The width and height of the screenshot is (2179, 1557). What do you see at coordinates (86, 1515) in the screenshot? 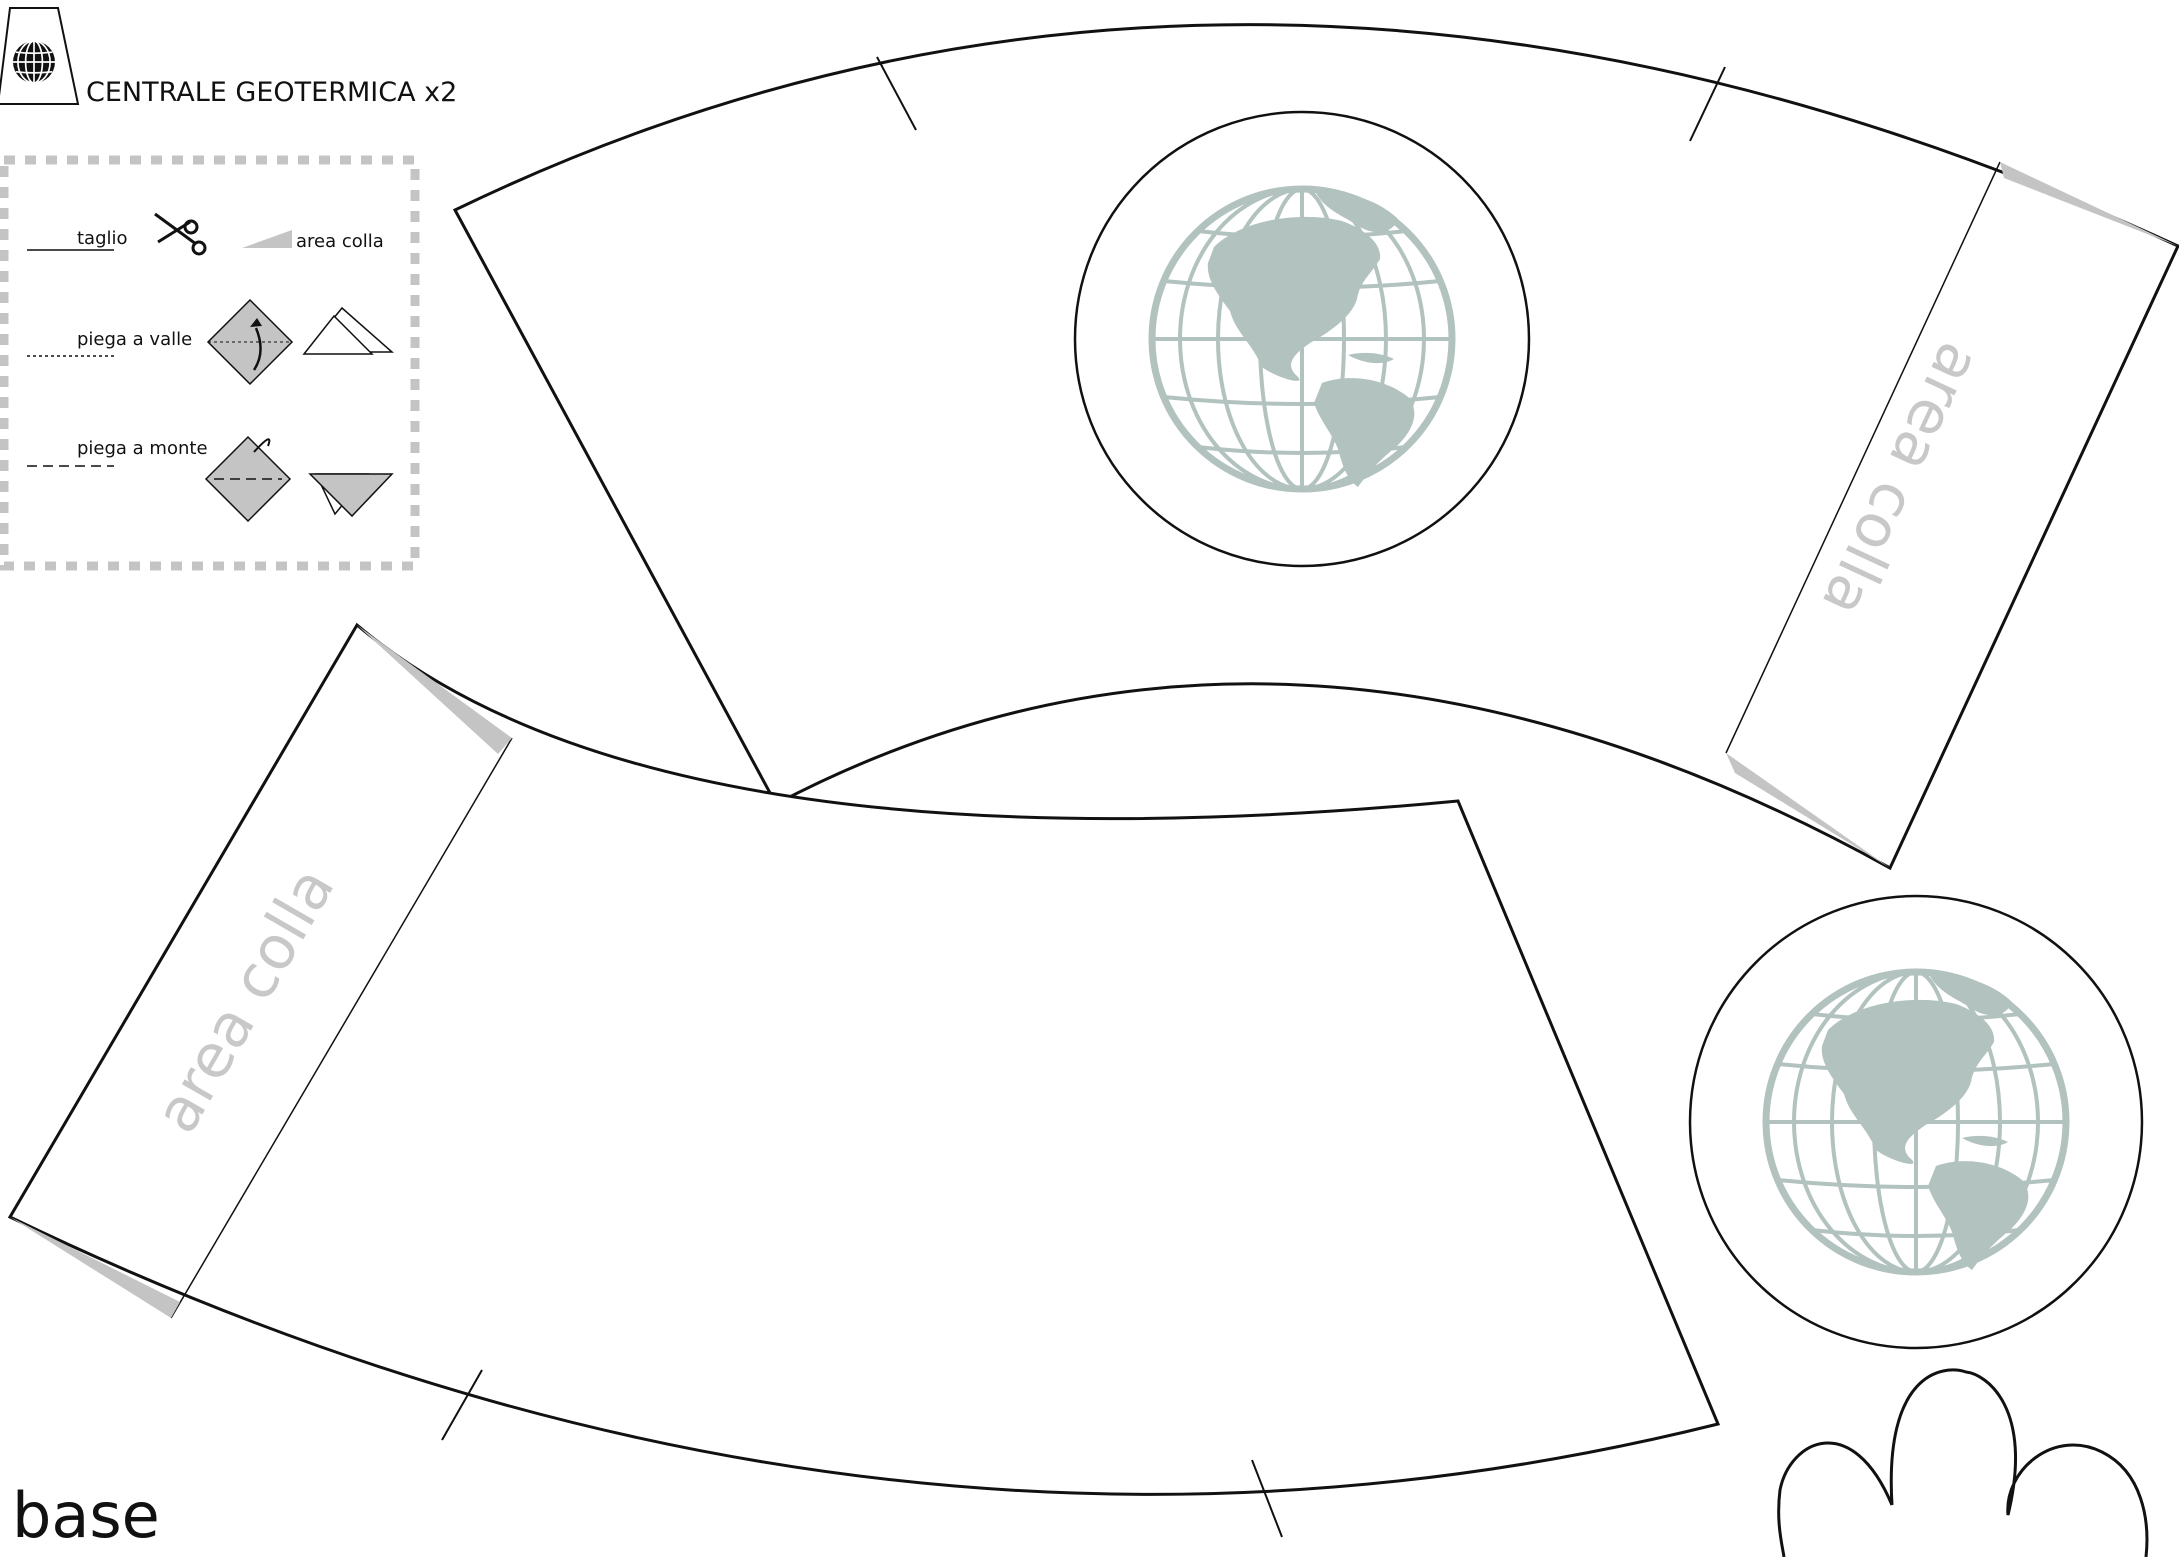
I see `base-label: base` at bounding box center [86, 1515].